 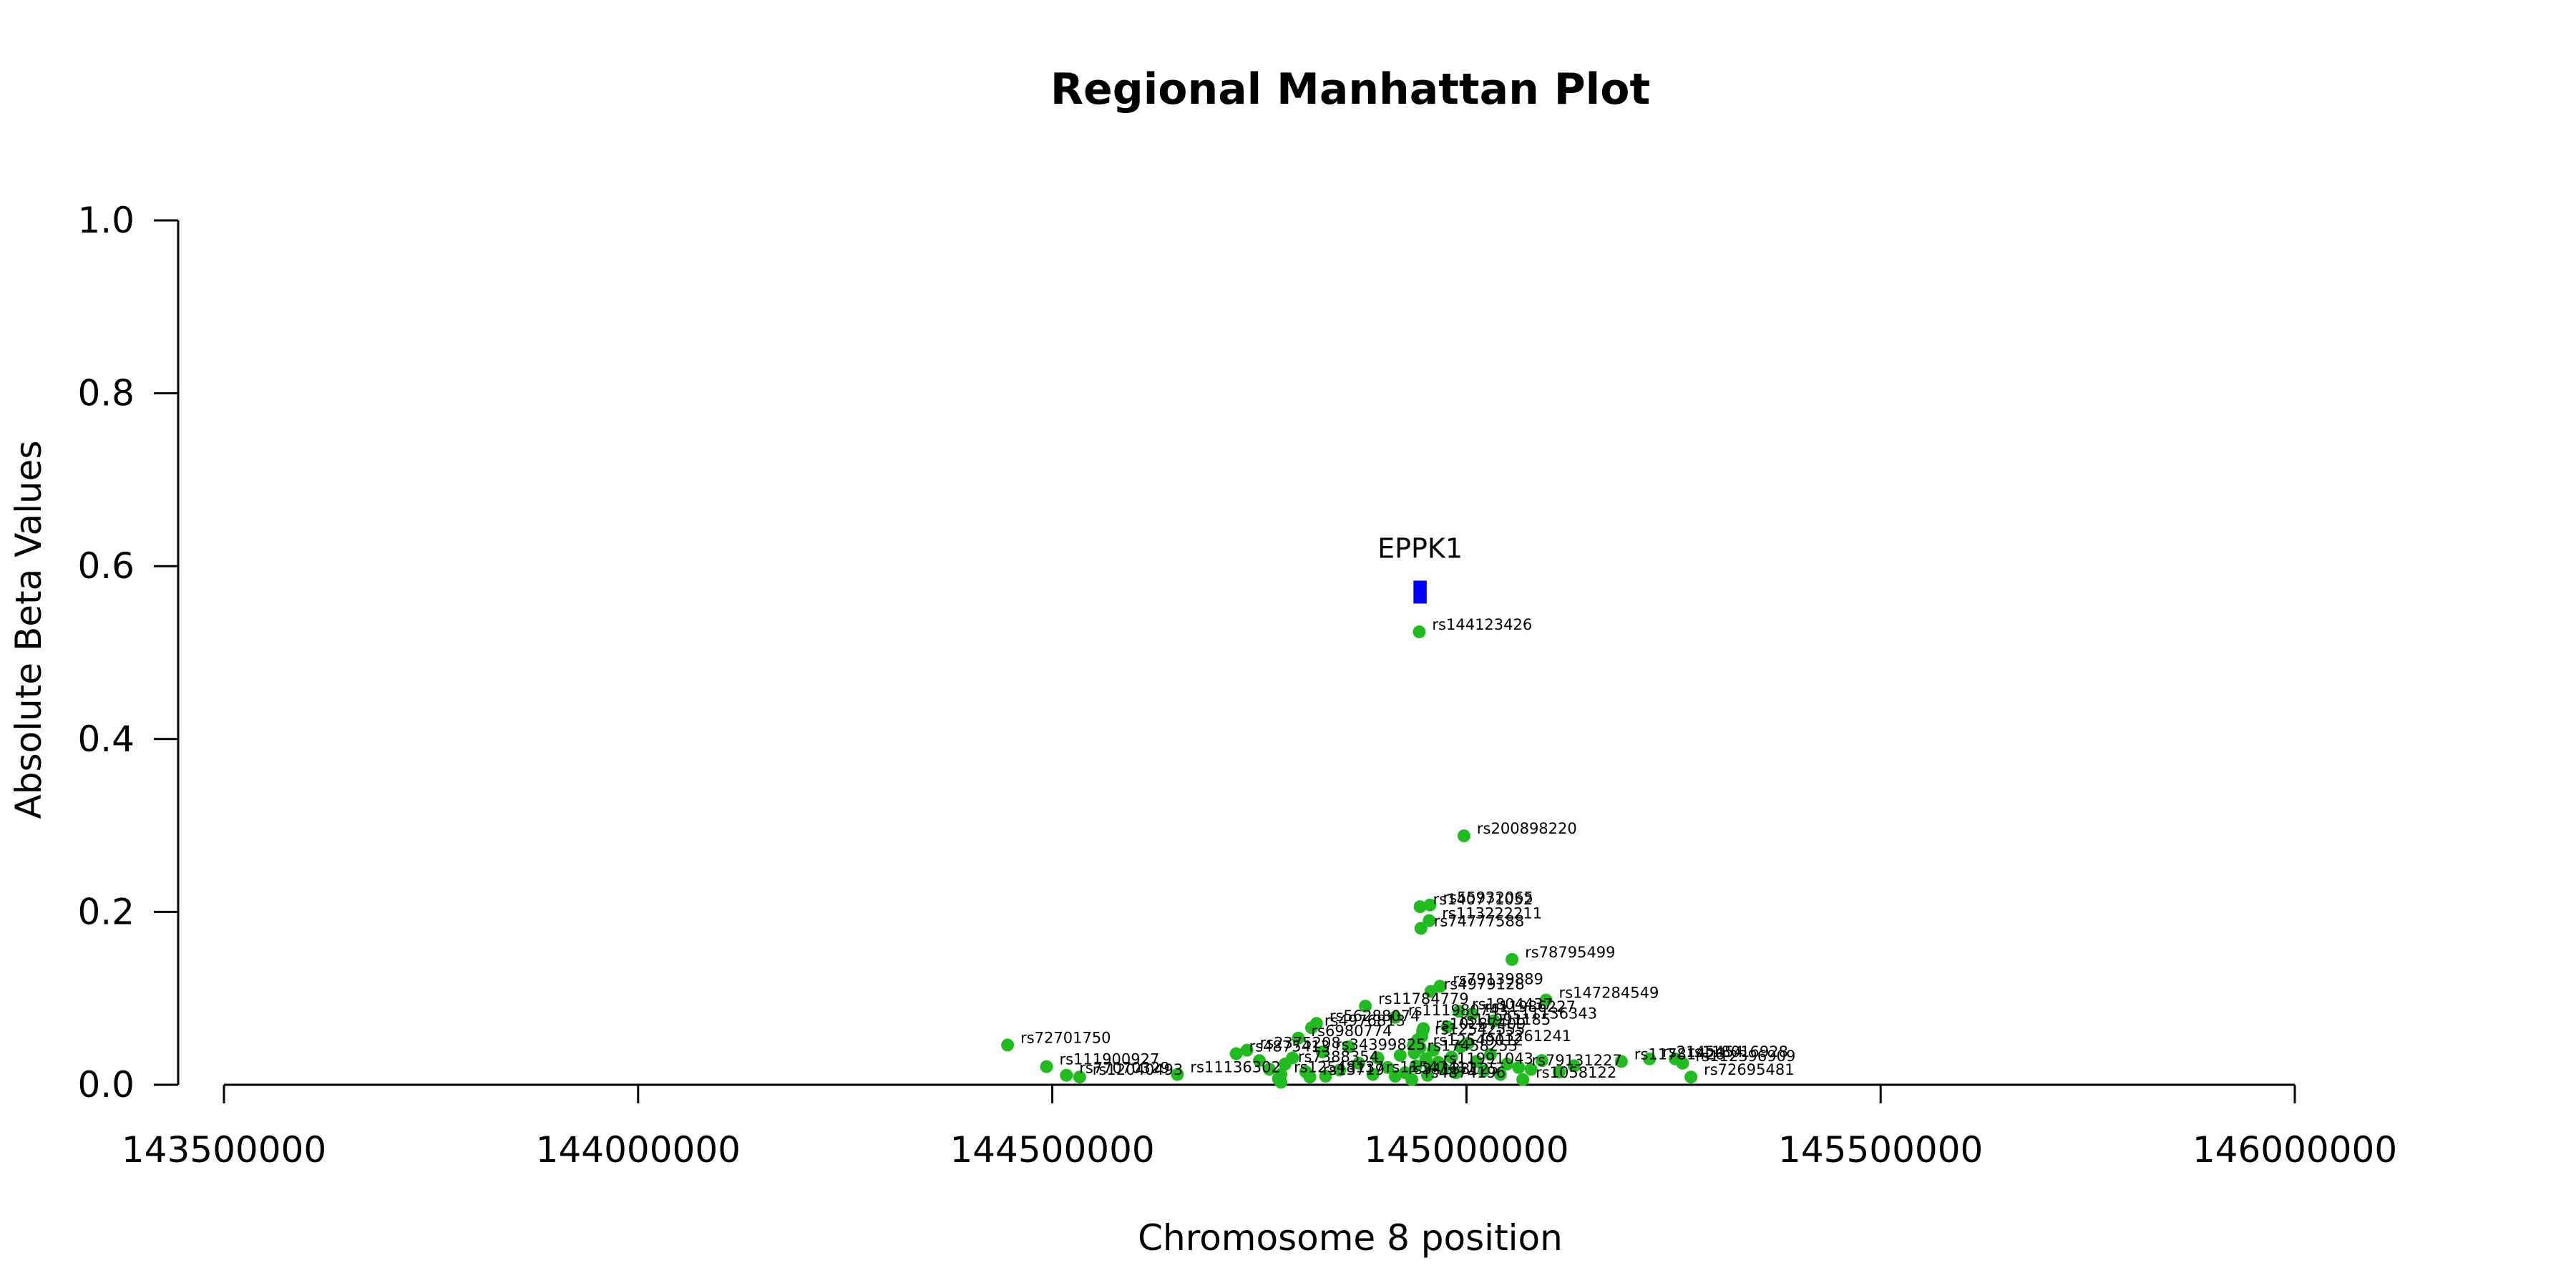 What do you see at coordinates (224, 1150) in the screenshot?
I see `x-tick-label: 143500000` at bounding box center [224, 1150].